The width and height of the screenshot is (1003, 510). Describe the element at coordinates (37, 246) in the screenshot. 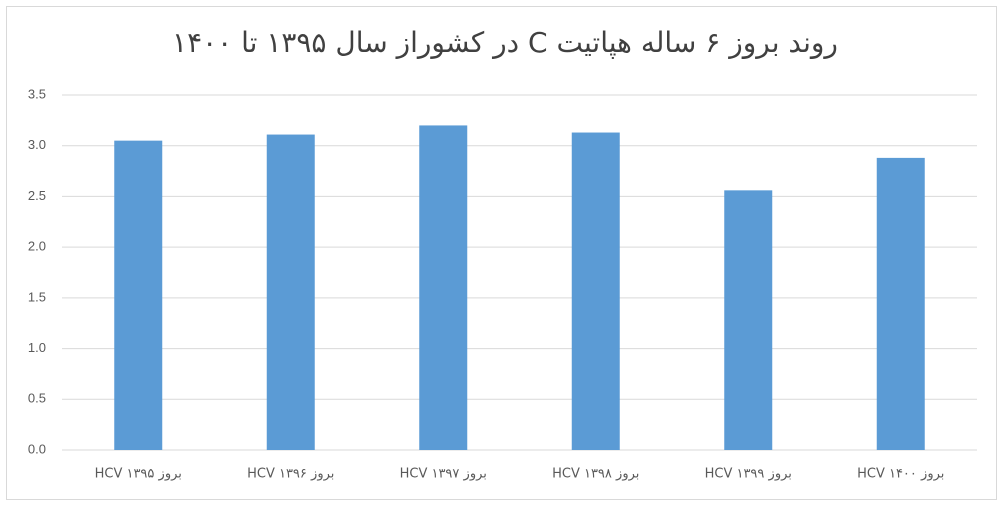

I see `y-tick-label: 2.0` at that location.